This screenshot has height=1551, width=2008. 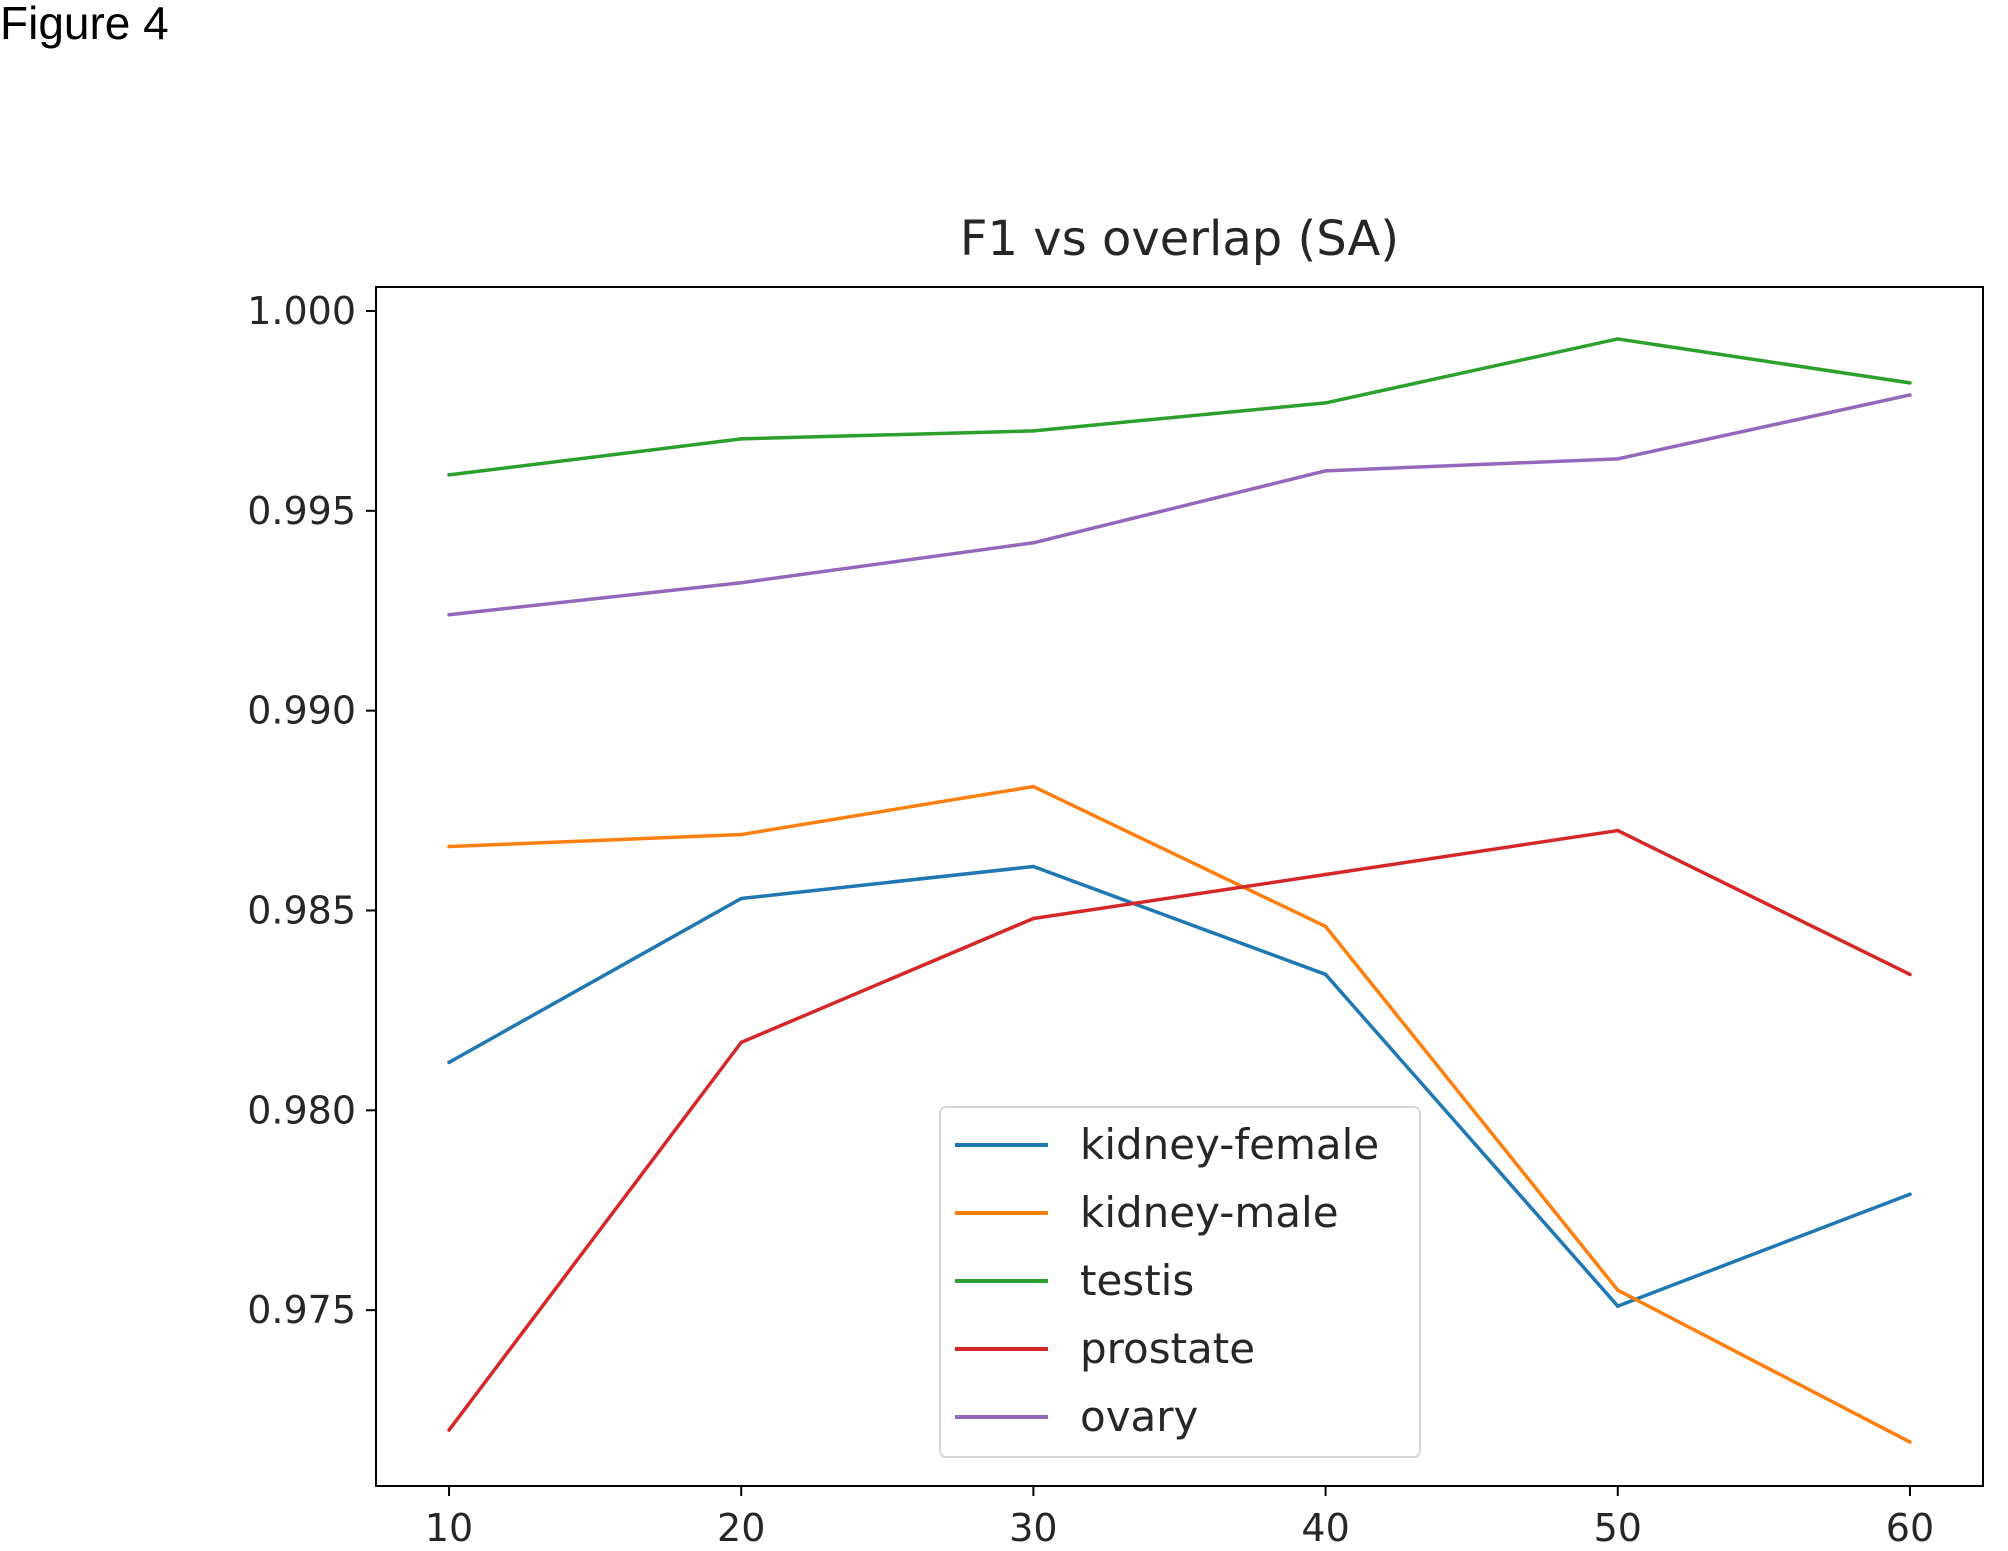 What do you see at coordinates (1325, 1528) in the screenshot?
I see `x-tick-label: 40` at bounding box center [1325, 1528].